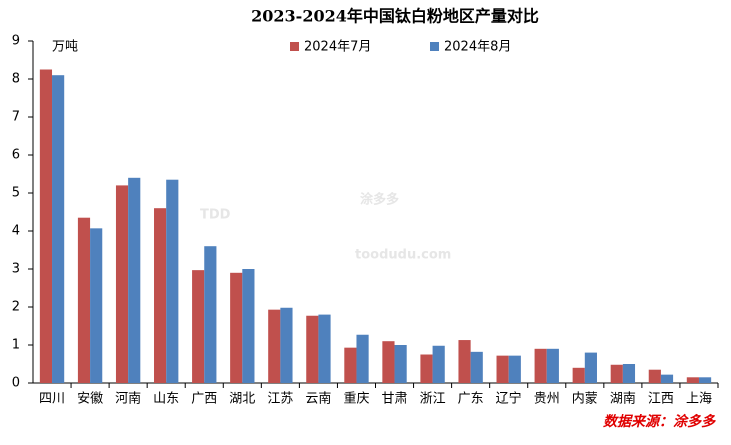 The width and height of the screenshot is (731, 445). Describe the element at coordinates (16, 307) in the screenshot. I see `y-tick-label: 2` at that location.